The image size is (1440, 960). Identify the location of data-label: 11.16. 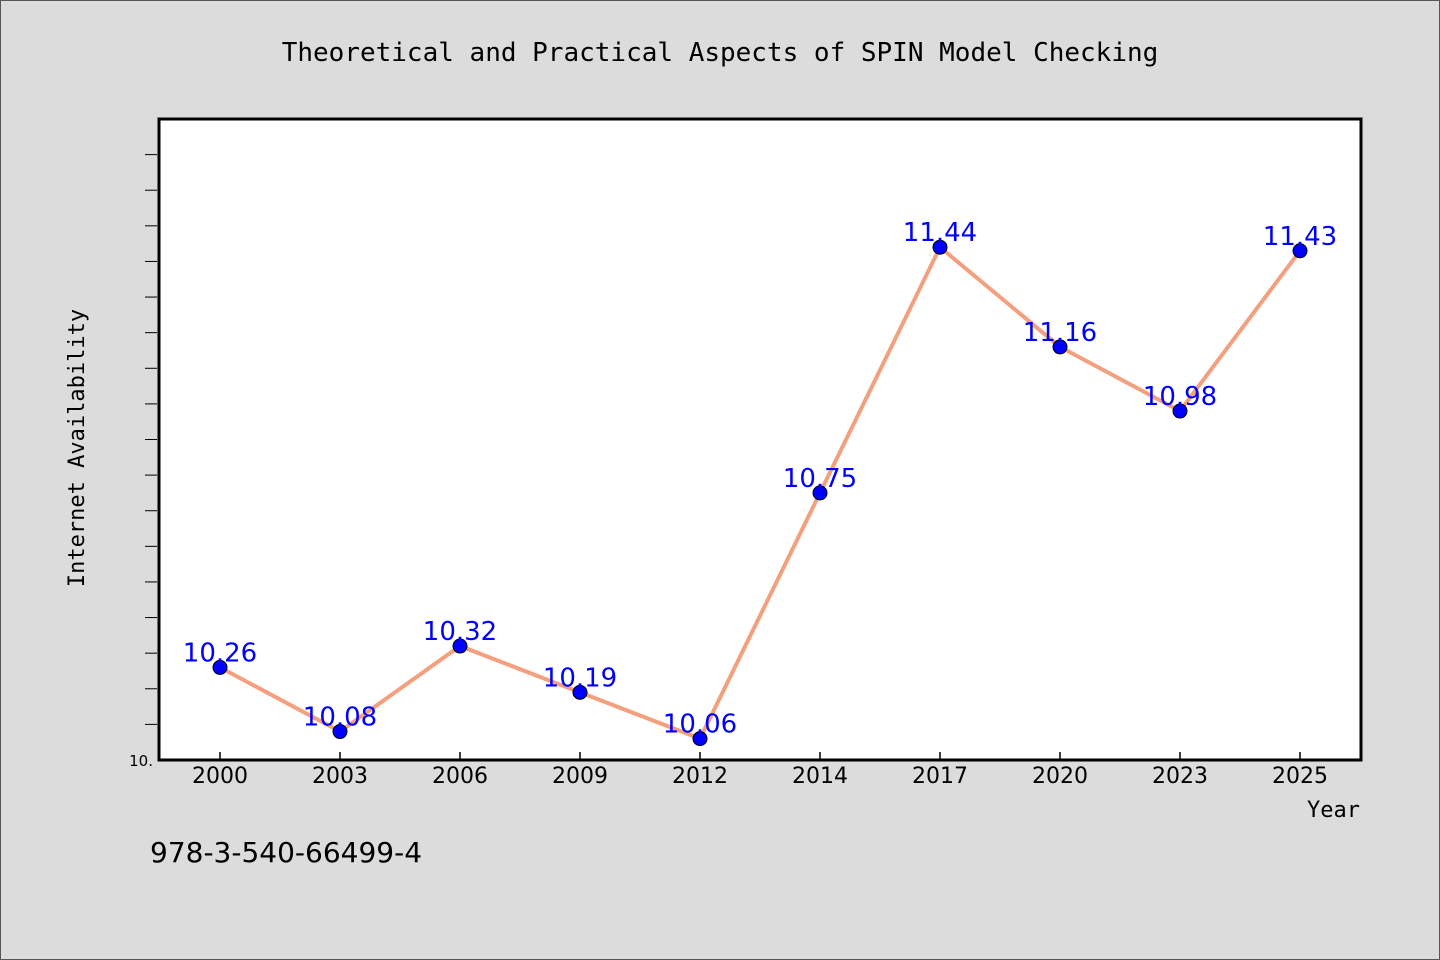
(1060, 333).